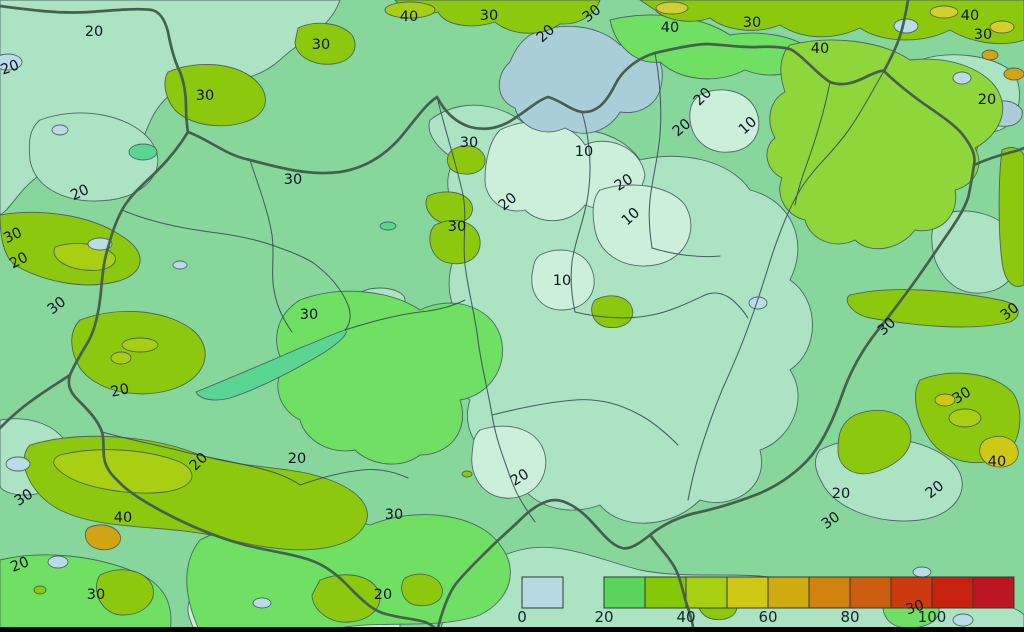 This screenshot has width=1024, height=632. I want to click on lake-balaton, so click(271, 365).